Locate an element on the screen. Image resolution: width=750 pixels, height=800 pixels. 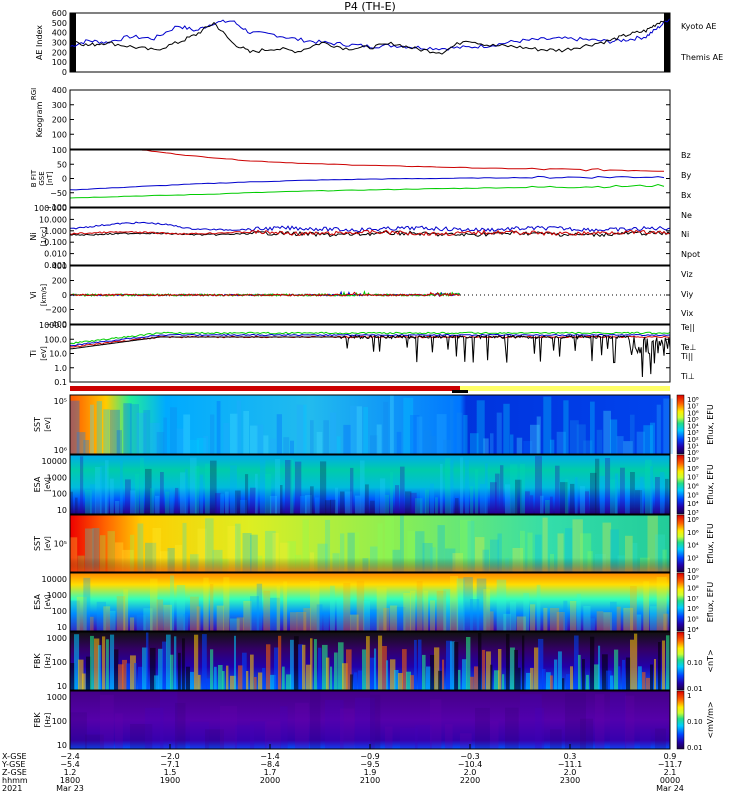
x-tick-label: −11.7 is located at coordinates (670, 764).